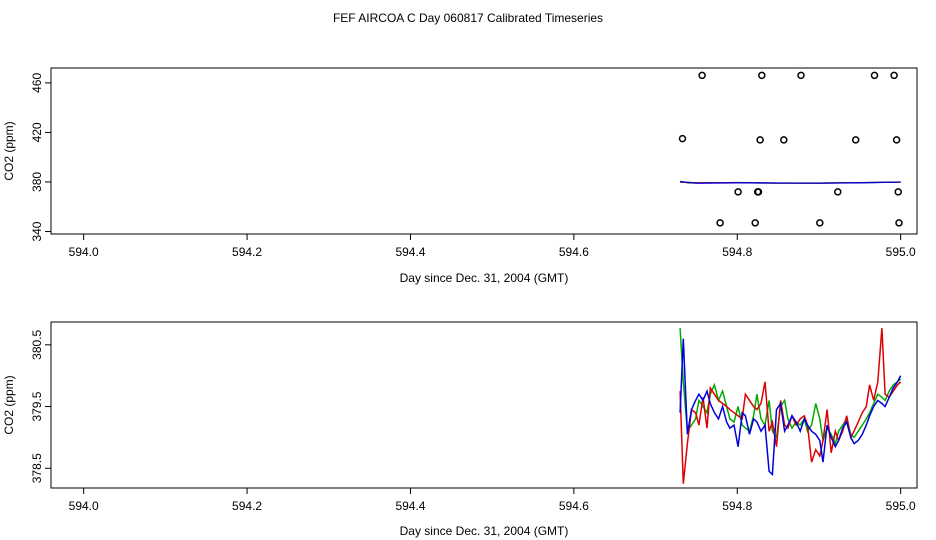  What do you see at coordinates (484, 278) in the screenshot?
I see `top-x-axis-label: Day since Dec. 31, 2004 (GMT)` at bounding box center [484, 278].